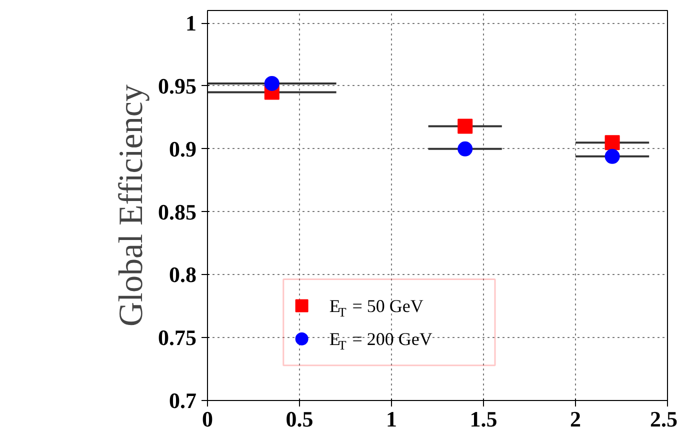  What do you see at coordinates (575, 419) in the screenshot?
I see `x-tick-label: 2` at bounding box center [575, 419].